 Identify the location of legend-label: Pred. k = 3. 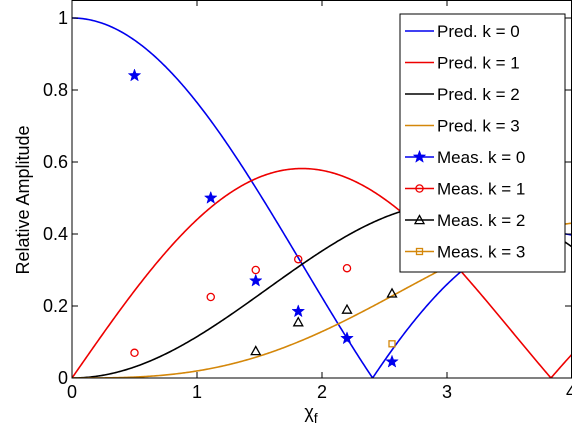
(478, 126).